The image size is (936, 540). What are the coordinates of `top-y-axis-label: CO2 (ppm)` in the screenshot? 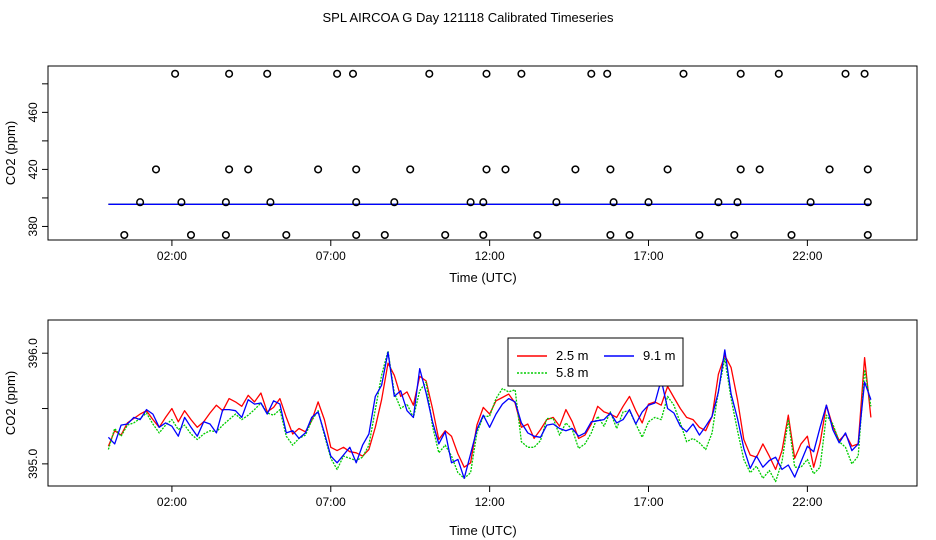 It's located at (10, 153).